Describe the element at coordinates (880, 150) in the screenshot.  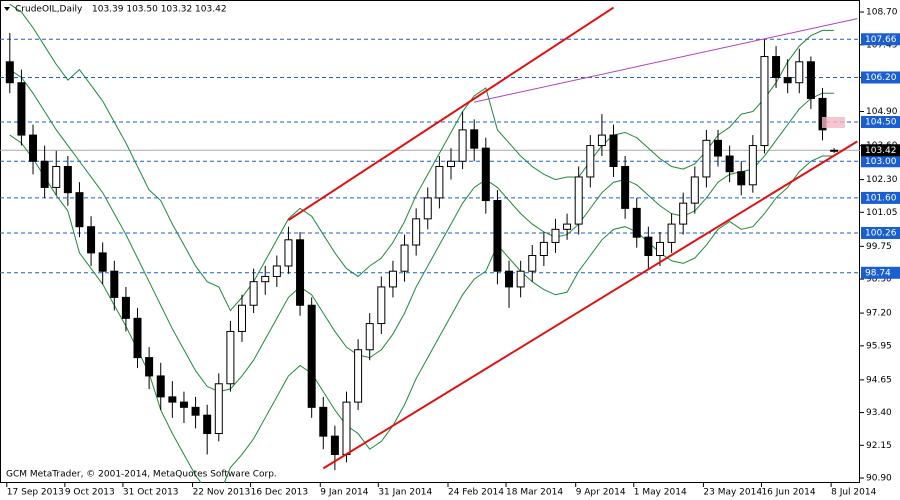
I see `current-price-box` at that location.